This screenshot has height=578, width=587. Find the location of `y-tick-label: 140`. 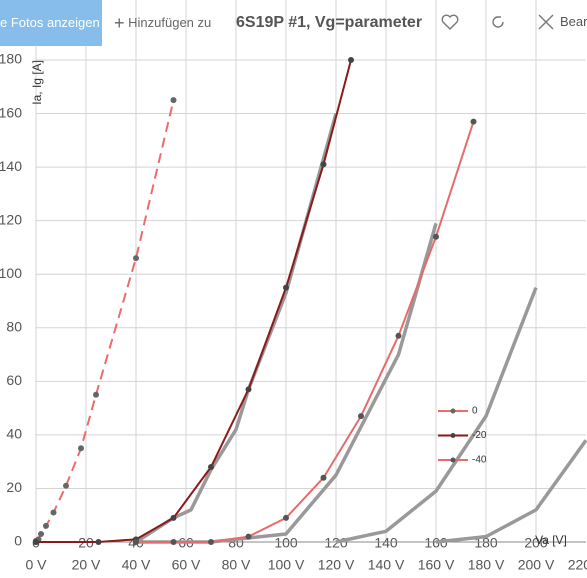

y-tick-label: 140 is located at coordinates (11, 166).